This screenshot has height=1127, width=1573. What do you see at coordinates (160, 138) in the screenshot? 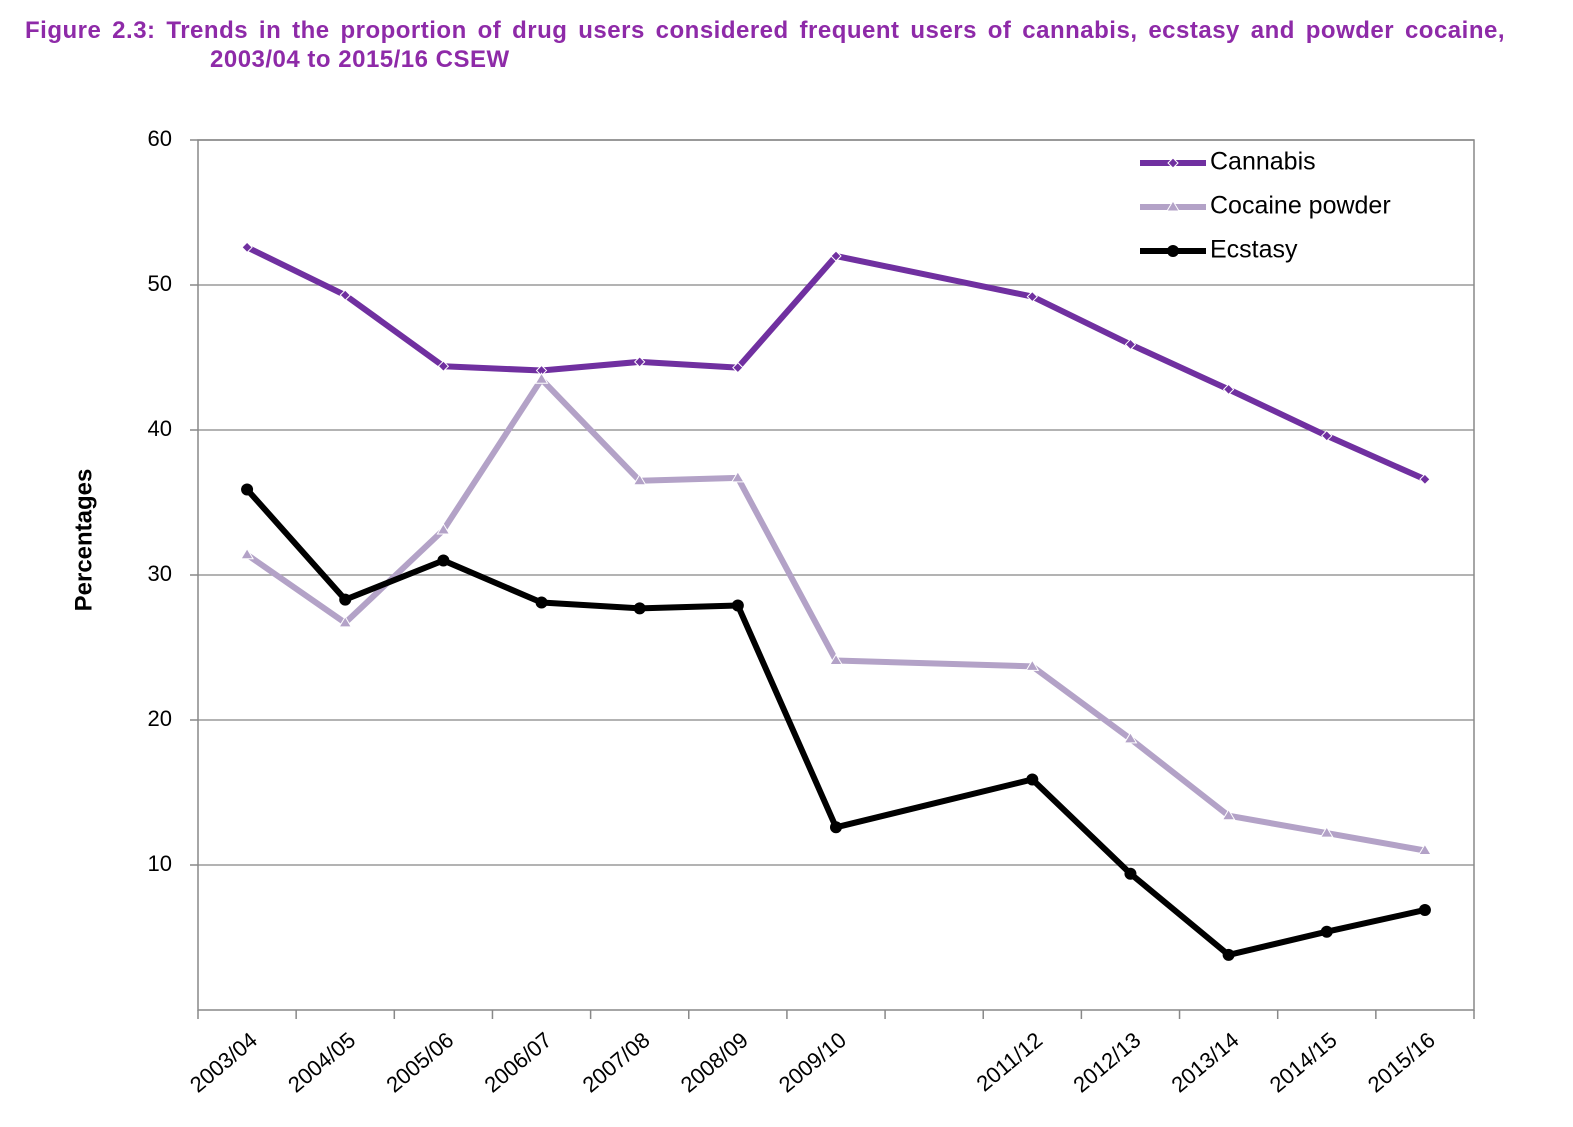
I see `y-tick-label: 60` at bounding box center [160, 138].